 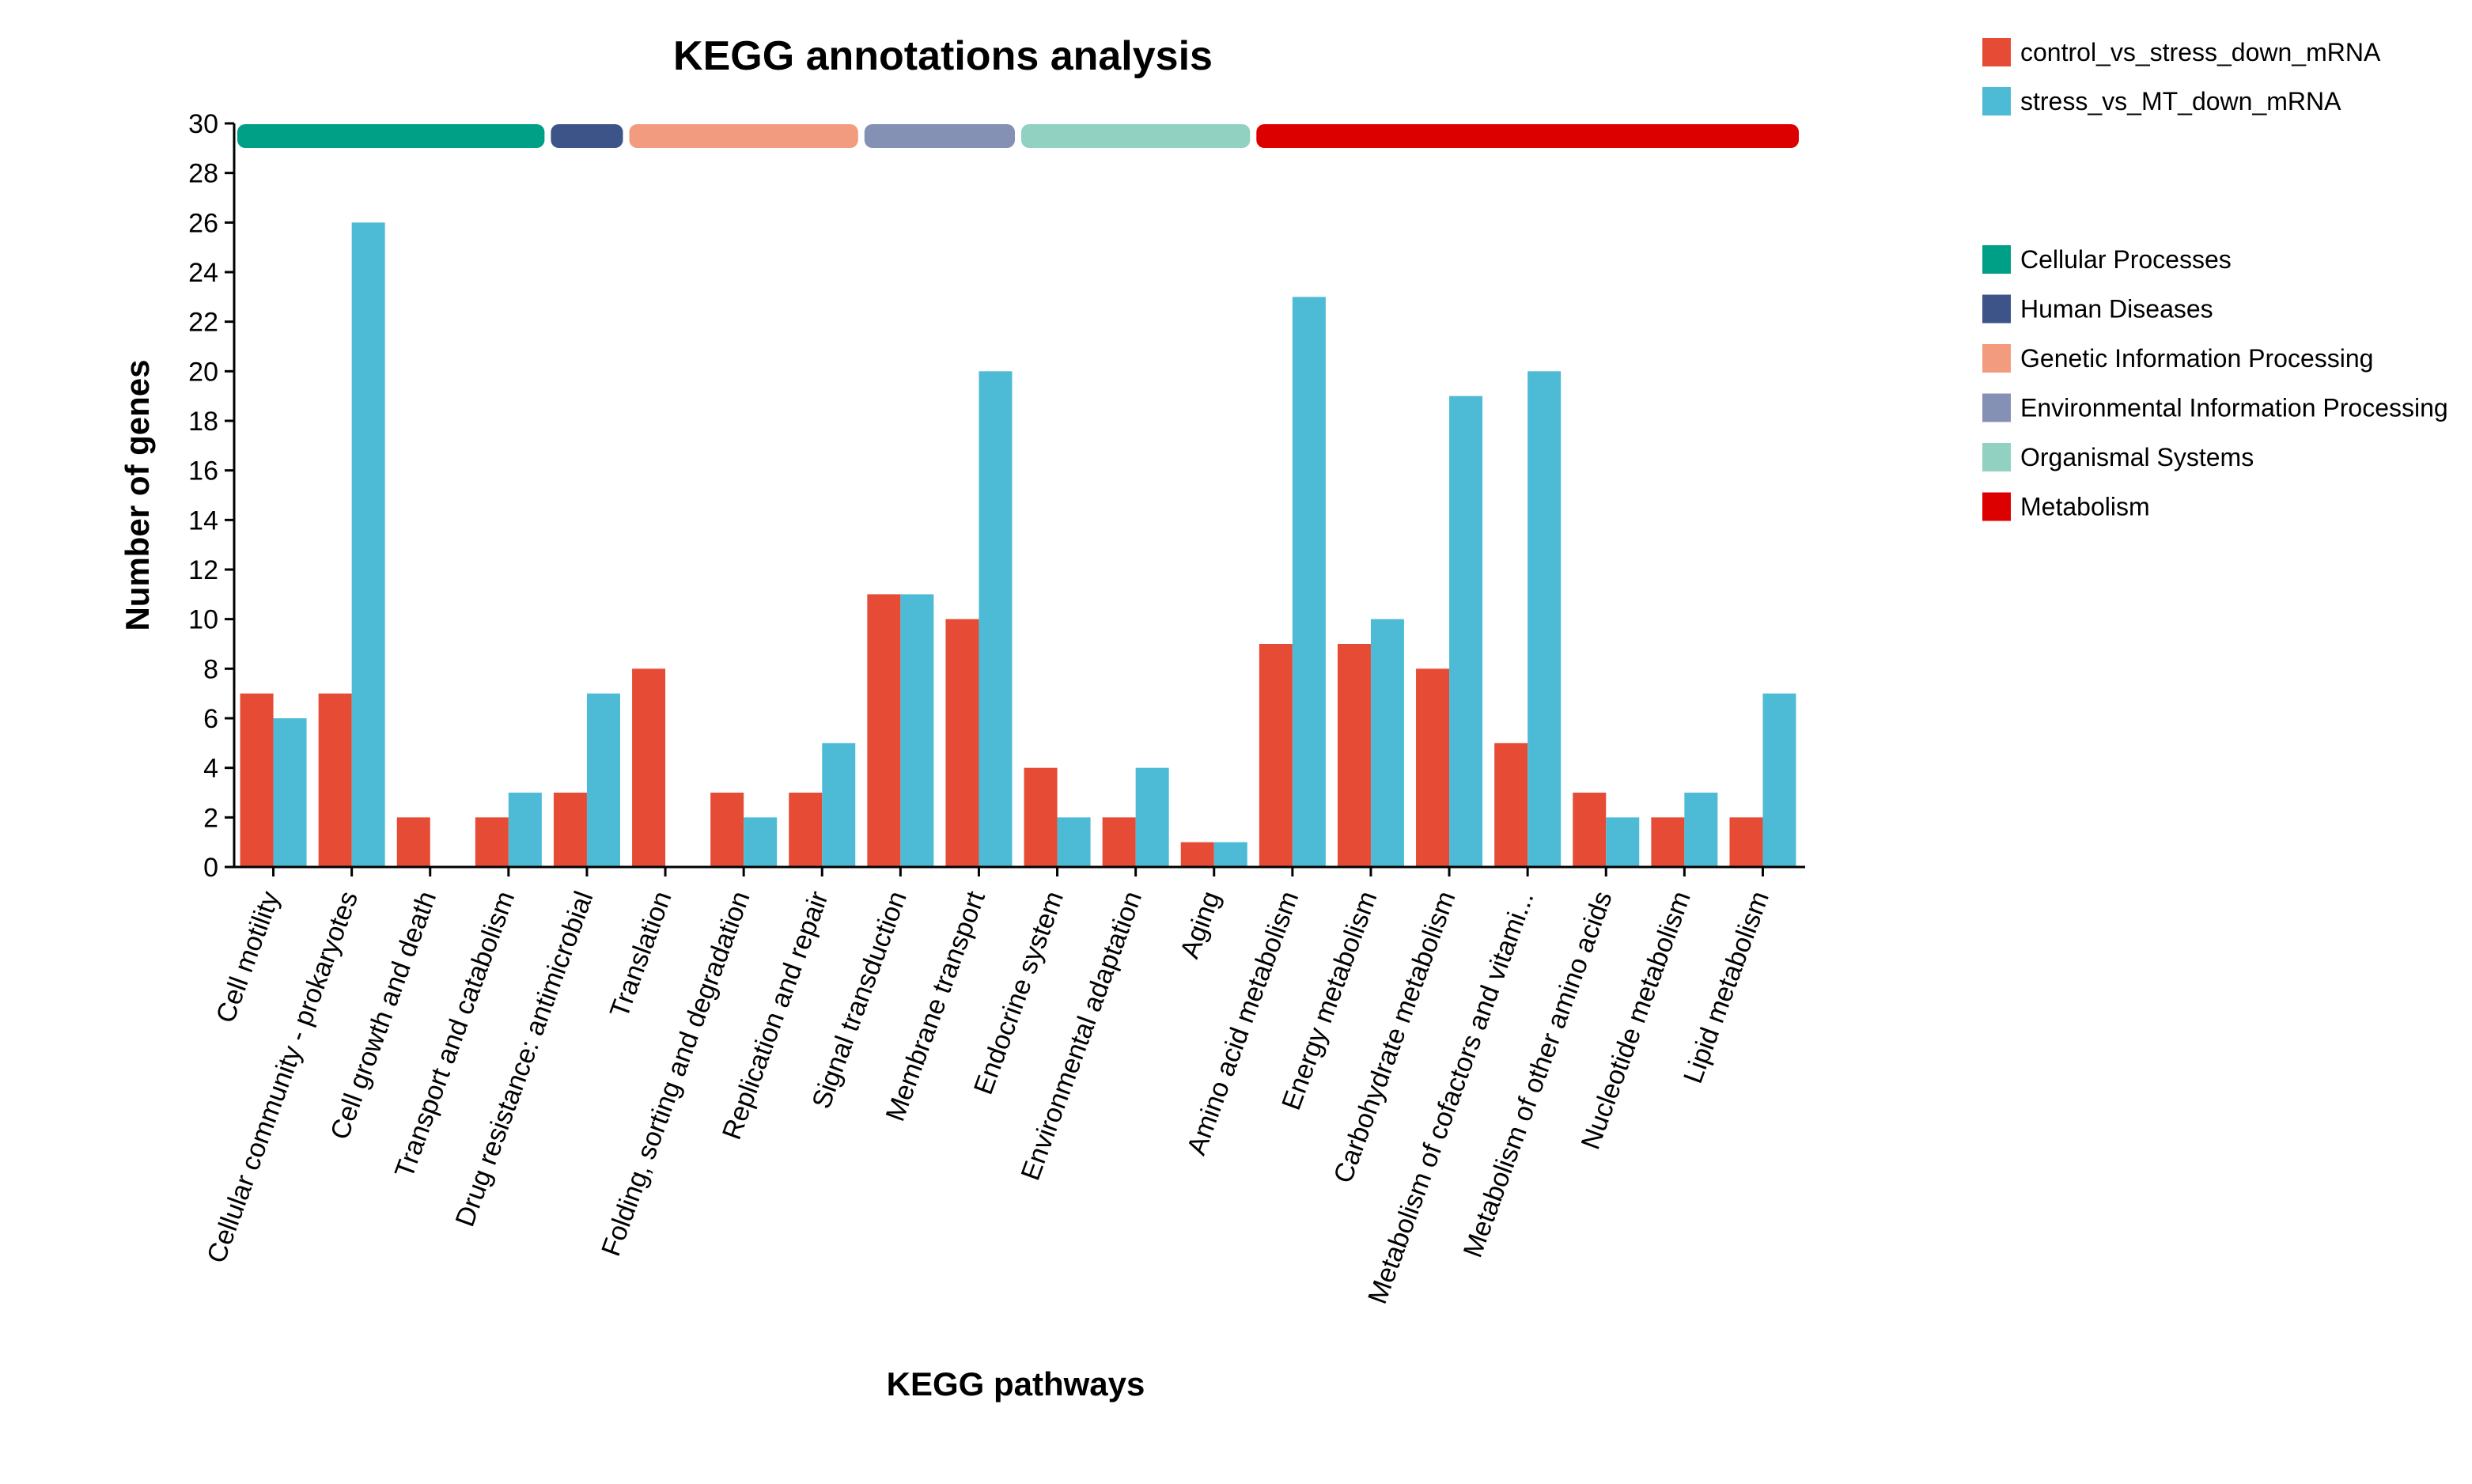 What do you see at coordinates (2126, 259) in the screenshot?
I see `legend-label: Cellular Processes` at bounding box center [2126, 259].